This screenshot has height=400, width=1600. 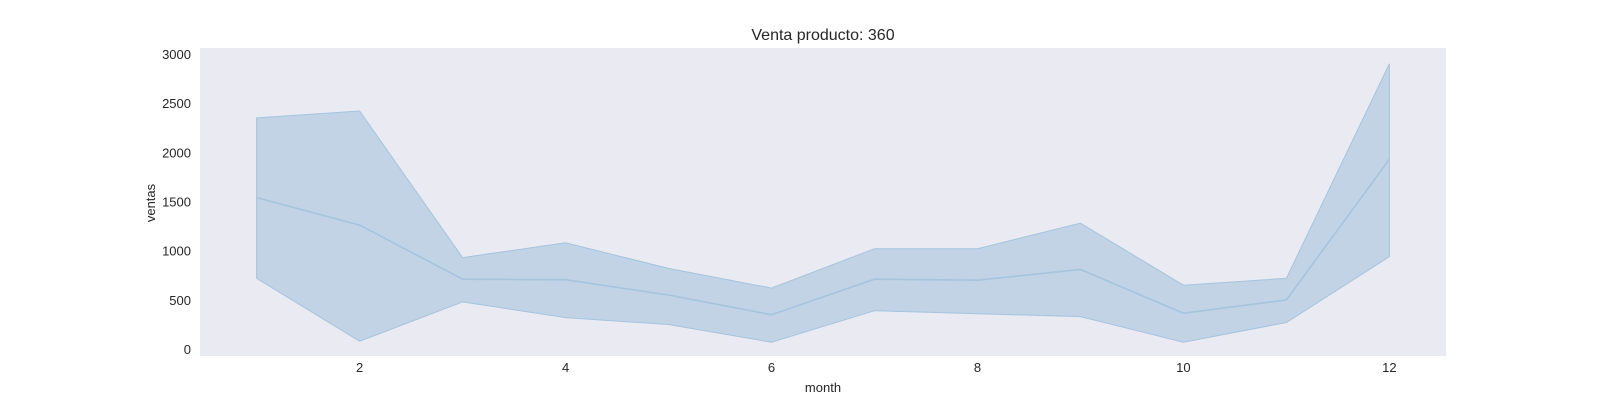 I want to click on y-tick-label: 3000, so click(x=176, y=54).